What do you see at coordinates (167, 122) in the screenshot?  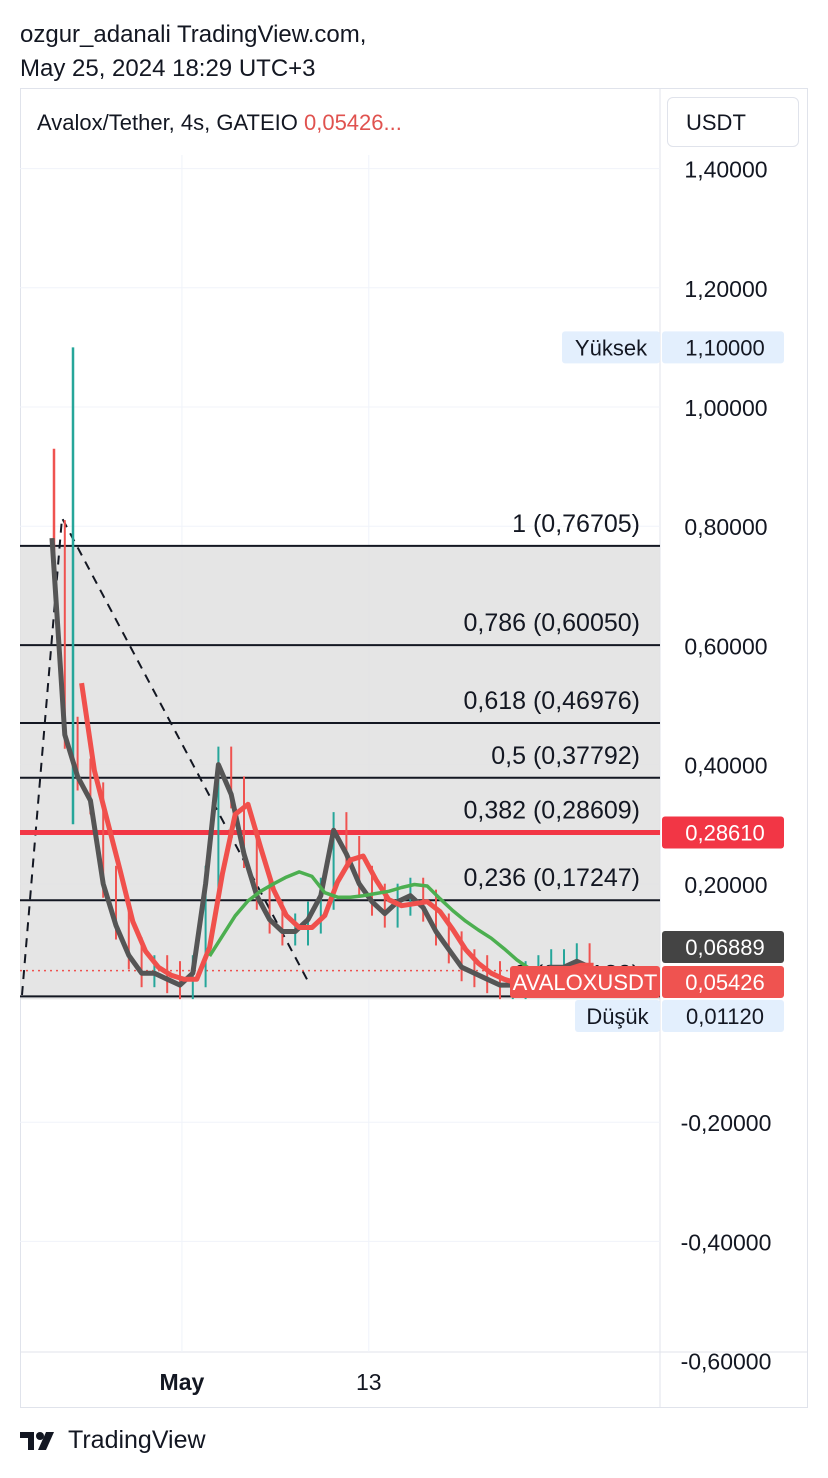 I see `symbol-name: Avalox/Tether, 4s, GATEIO` at bounding box center [167, 122].